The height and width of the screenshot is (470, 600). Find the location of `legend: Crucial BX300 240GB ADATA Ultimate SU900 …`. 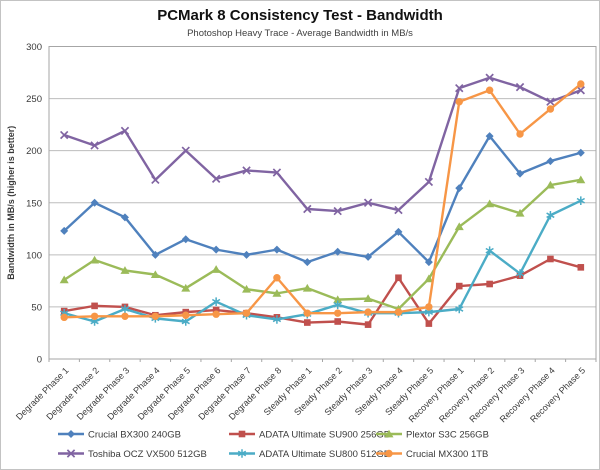

legend: Crucial BX300 240GB ADATA Ultimate SU900 … is located at coordinates (273, 445).